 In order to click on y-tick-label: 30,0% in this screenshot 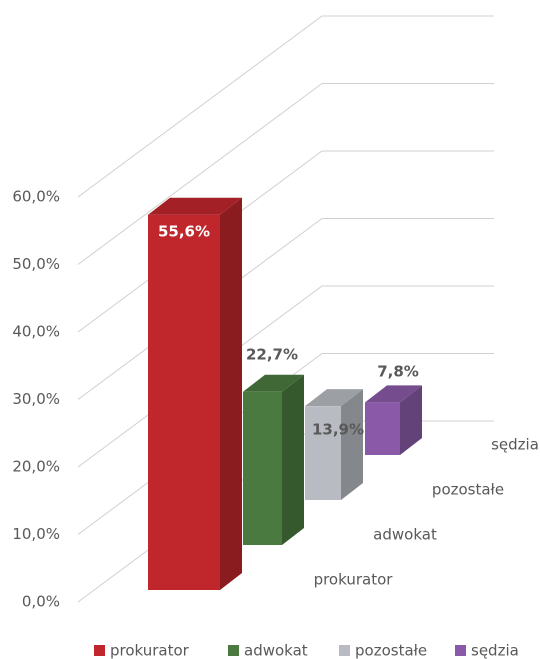, I will do `click(36, 399)`.